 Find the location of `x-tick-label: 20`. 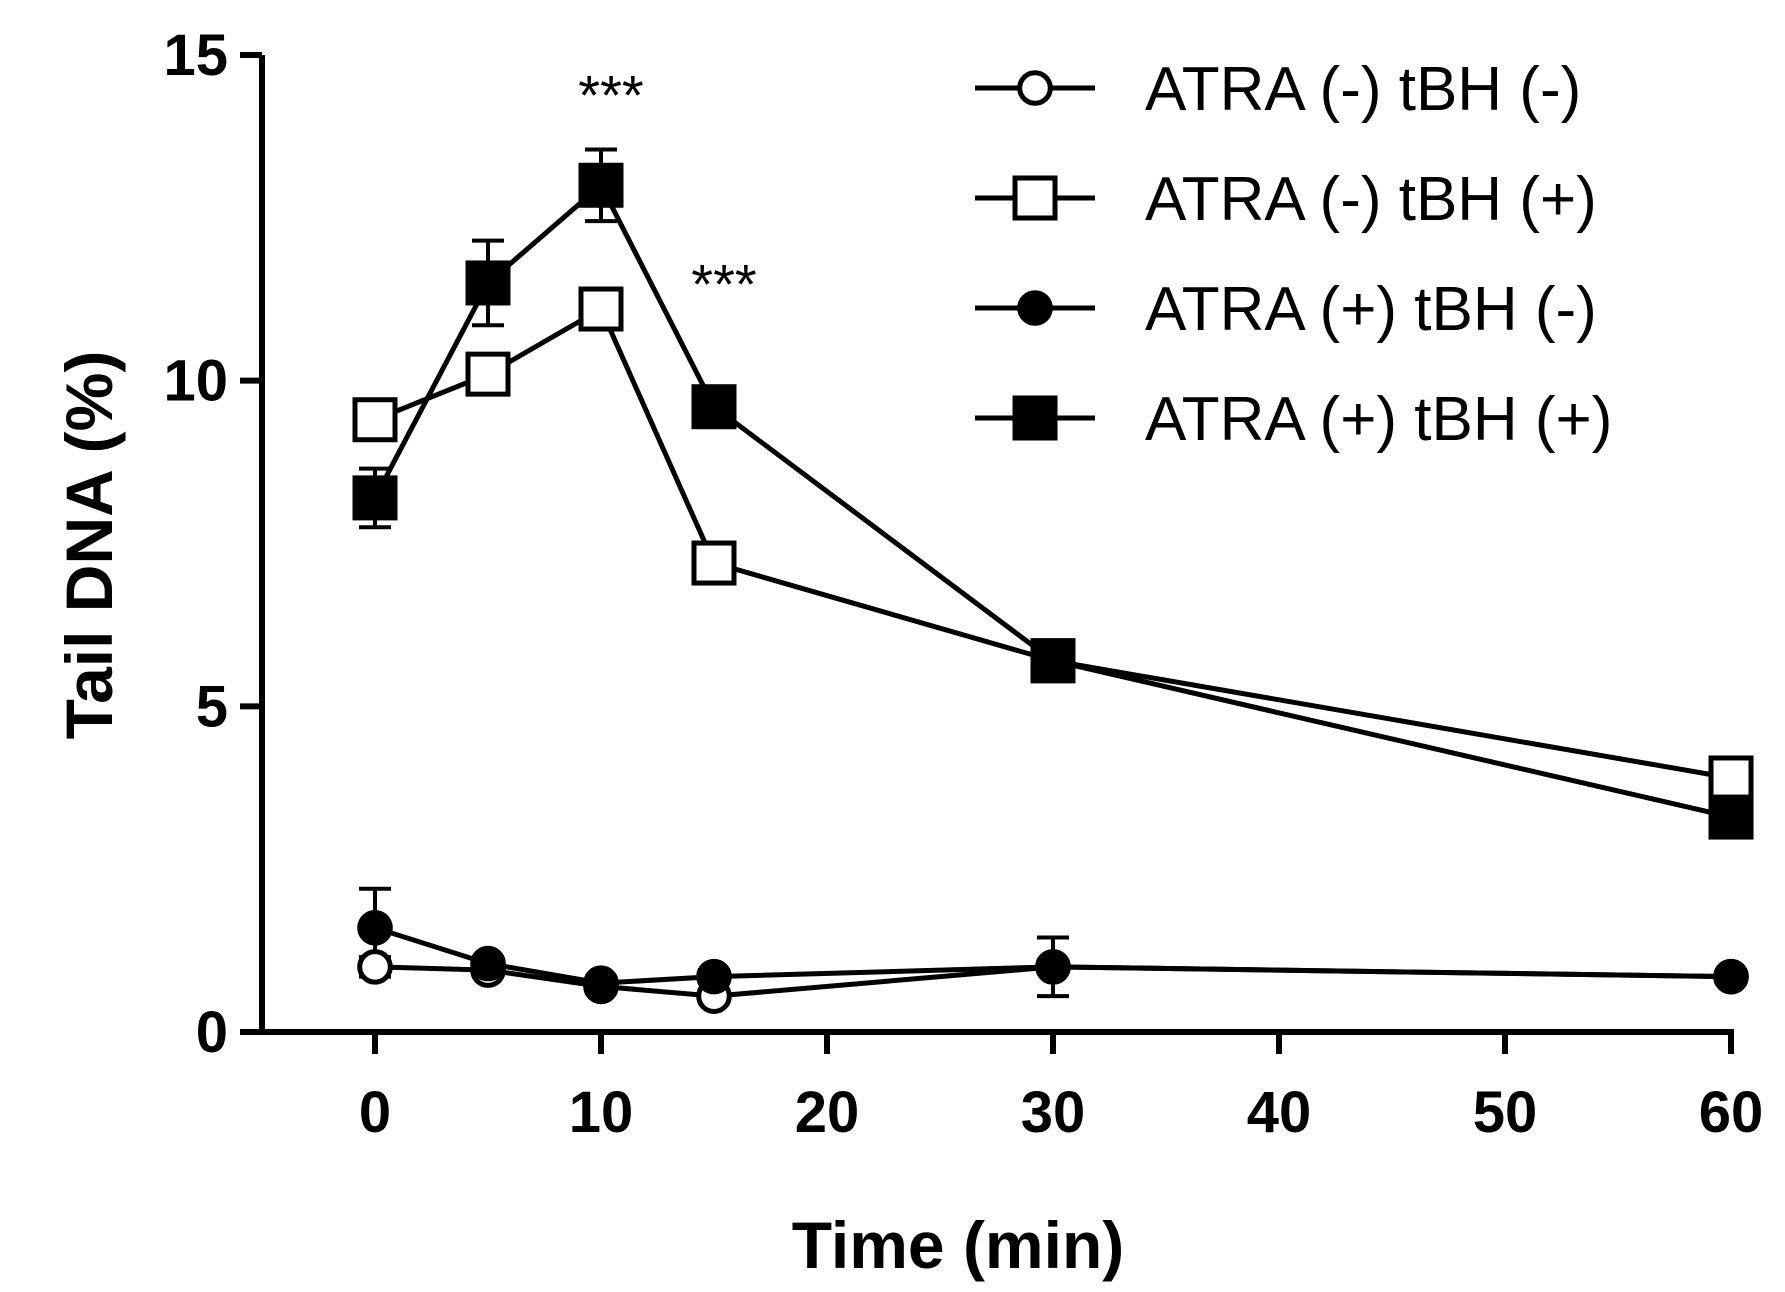

x-tick-label: 20 is located at coordinates (827, 1112).